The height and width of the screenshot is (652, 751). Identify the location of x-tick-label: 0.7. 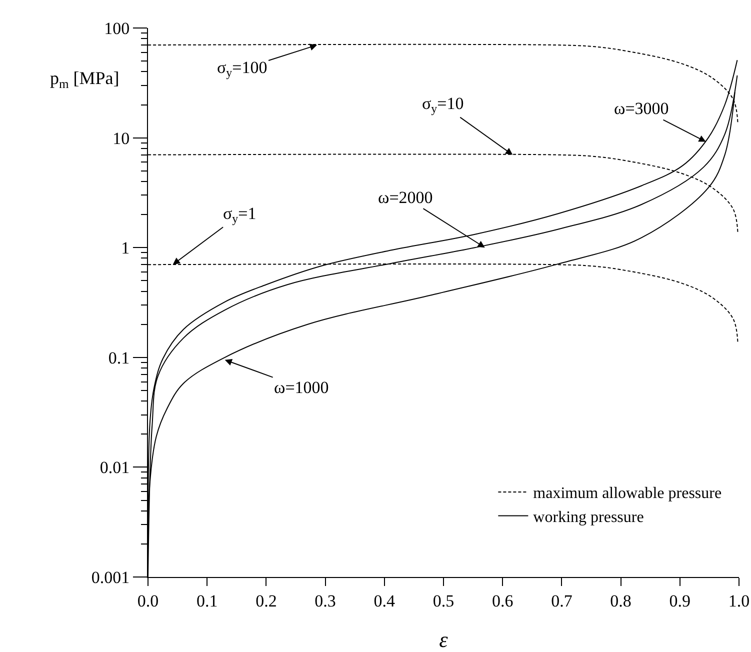
(562, 600).